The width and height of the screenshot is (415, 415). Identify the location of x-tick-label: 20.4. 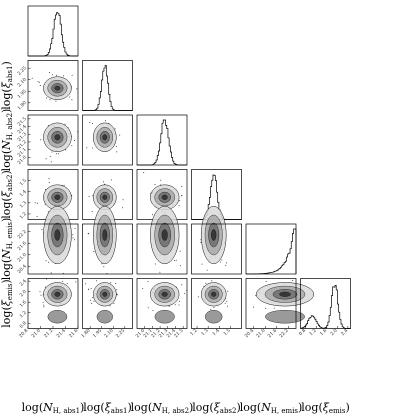
(250, 334).